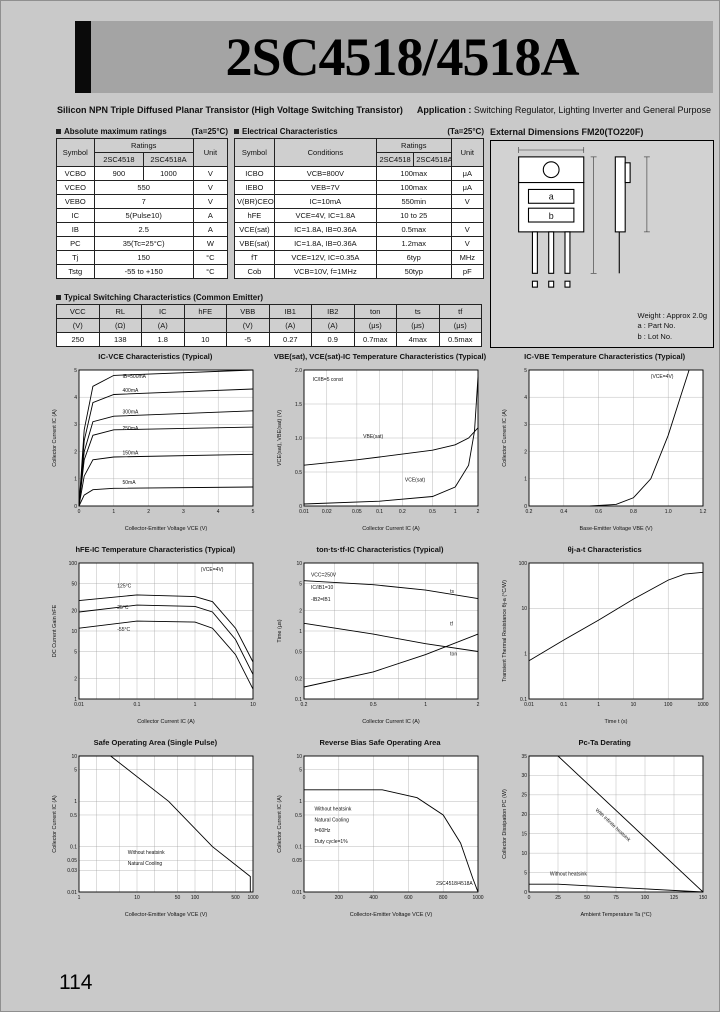 Image resolution: width=720 pixels, height=1012 pixels. What do you see at coordinates (402, 57) in the screenshot?
I see `part-number-title: 2SC4518/4518A` at bounding box center [402, 57].